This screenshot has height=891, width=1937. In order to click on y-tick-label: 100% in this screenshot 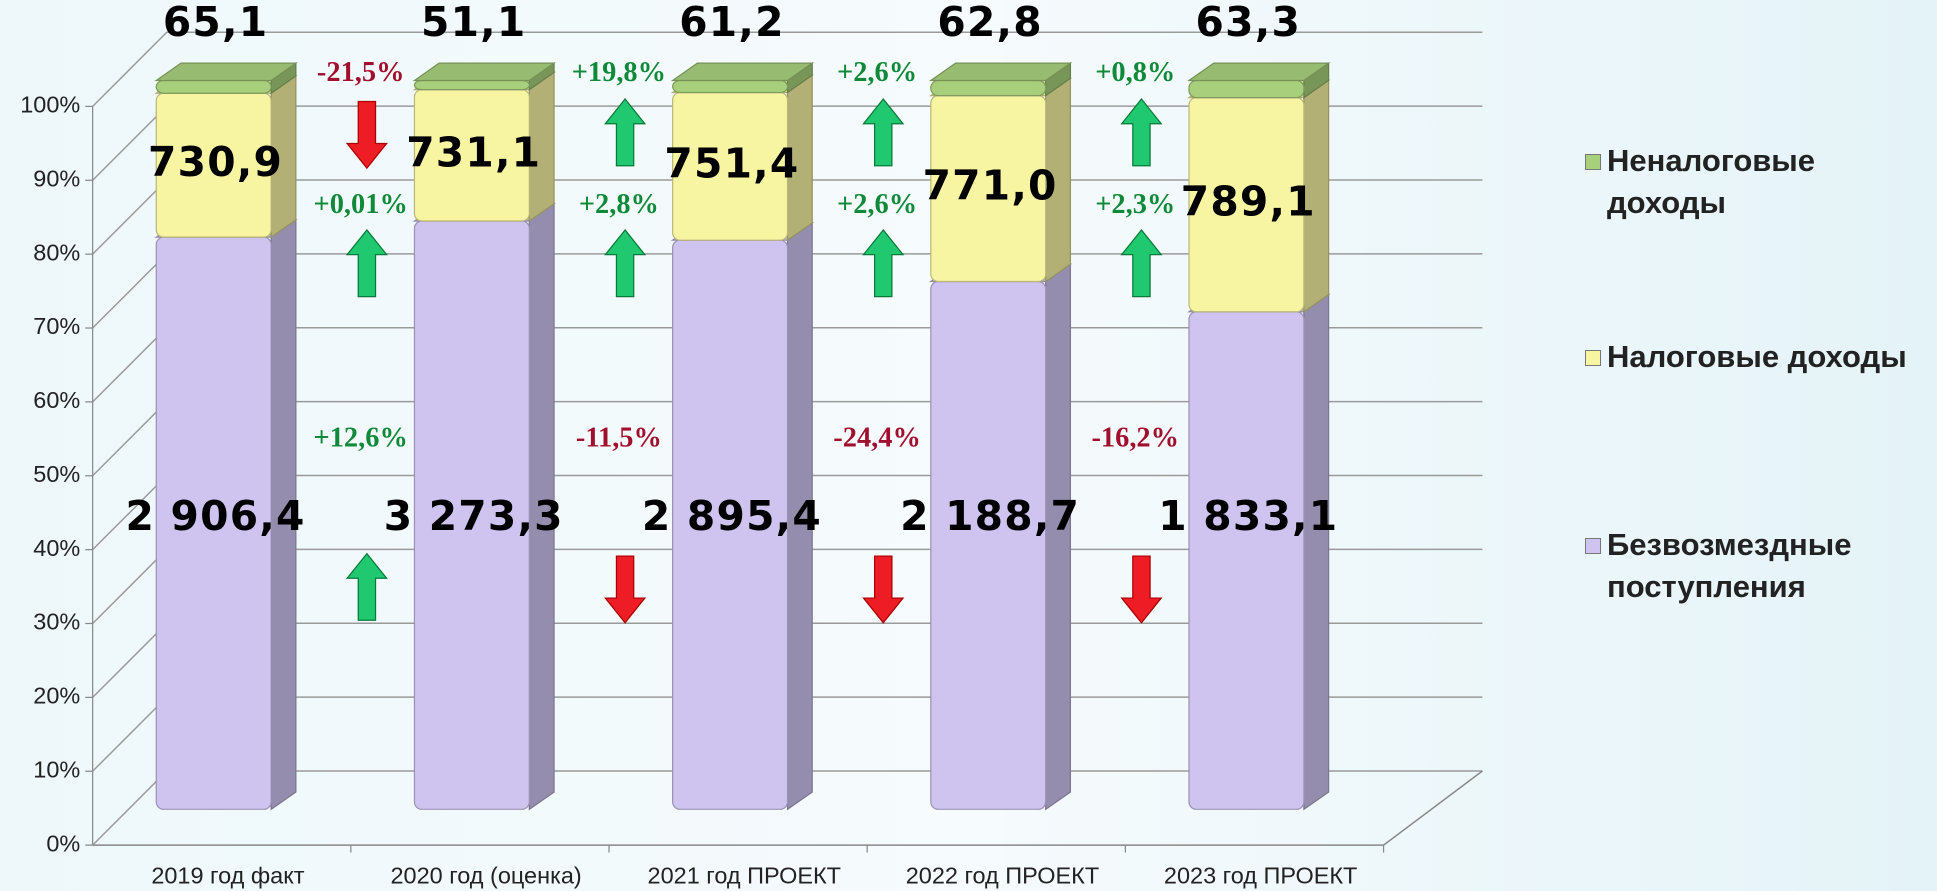, I will do `click(50, 105)`.